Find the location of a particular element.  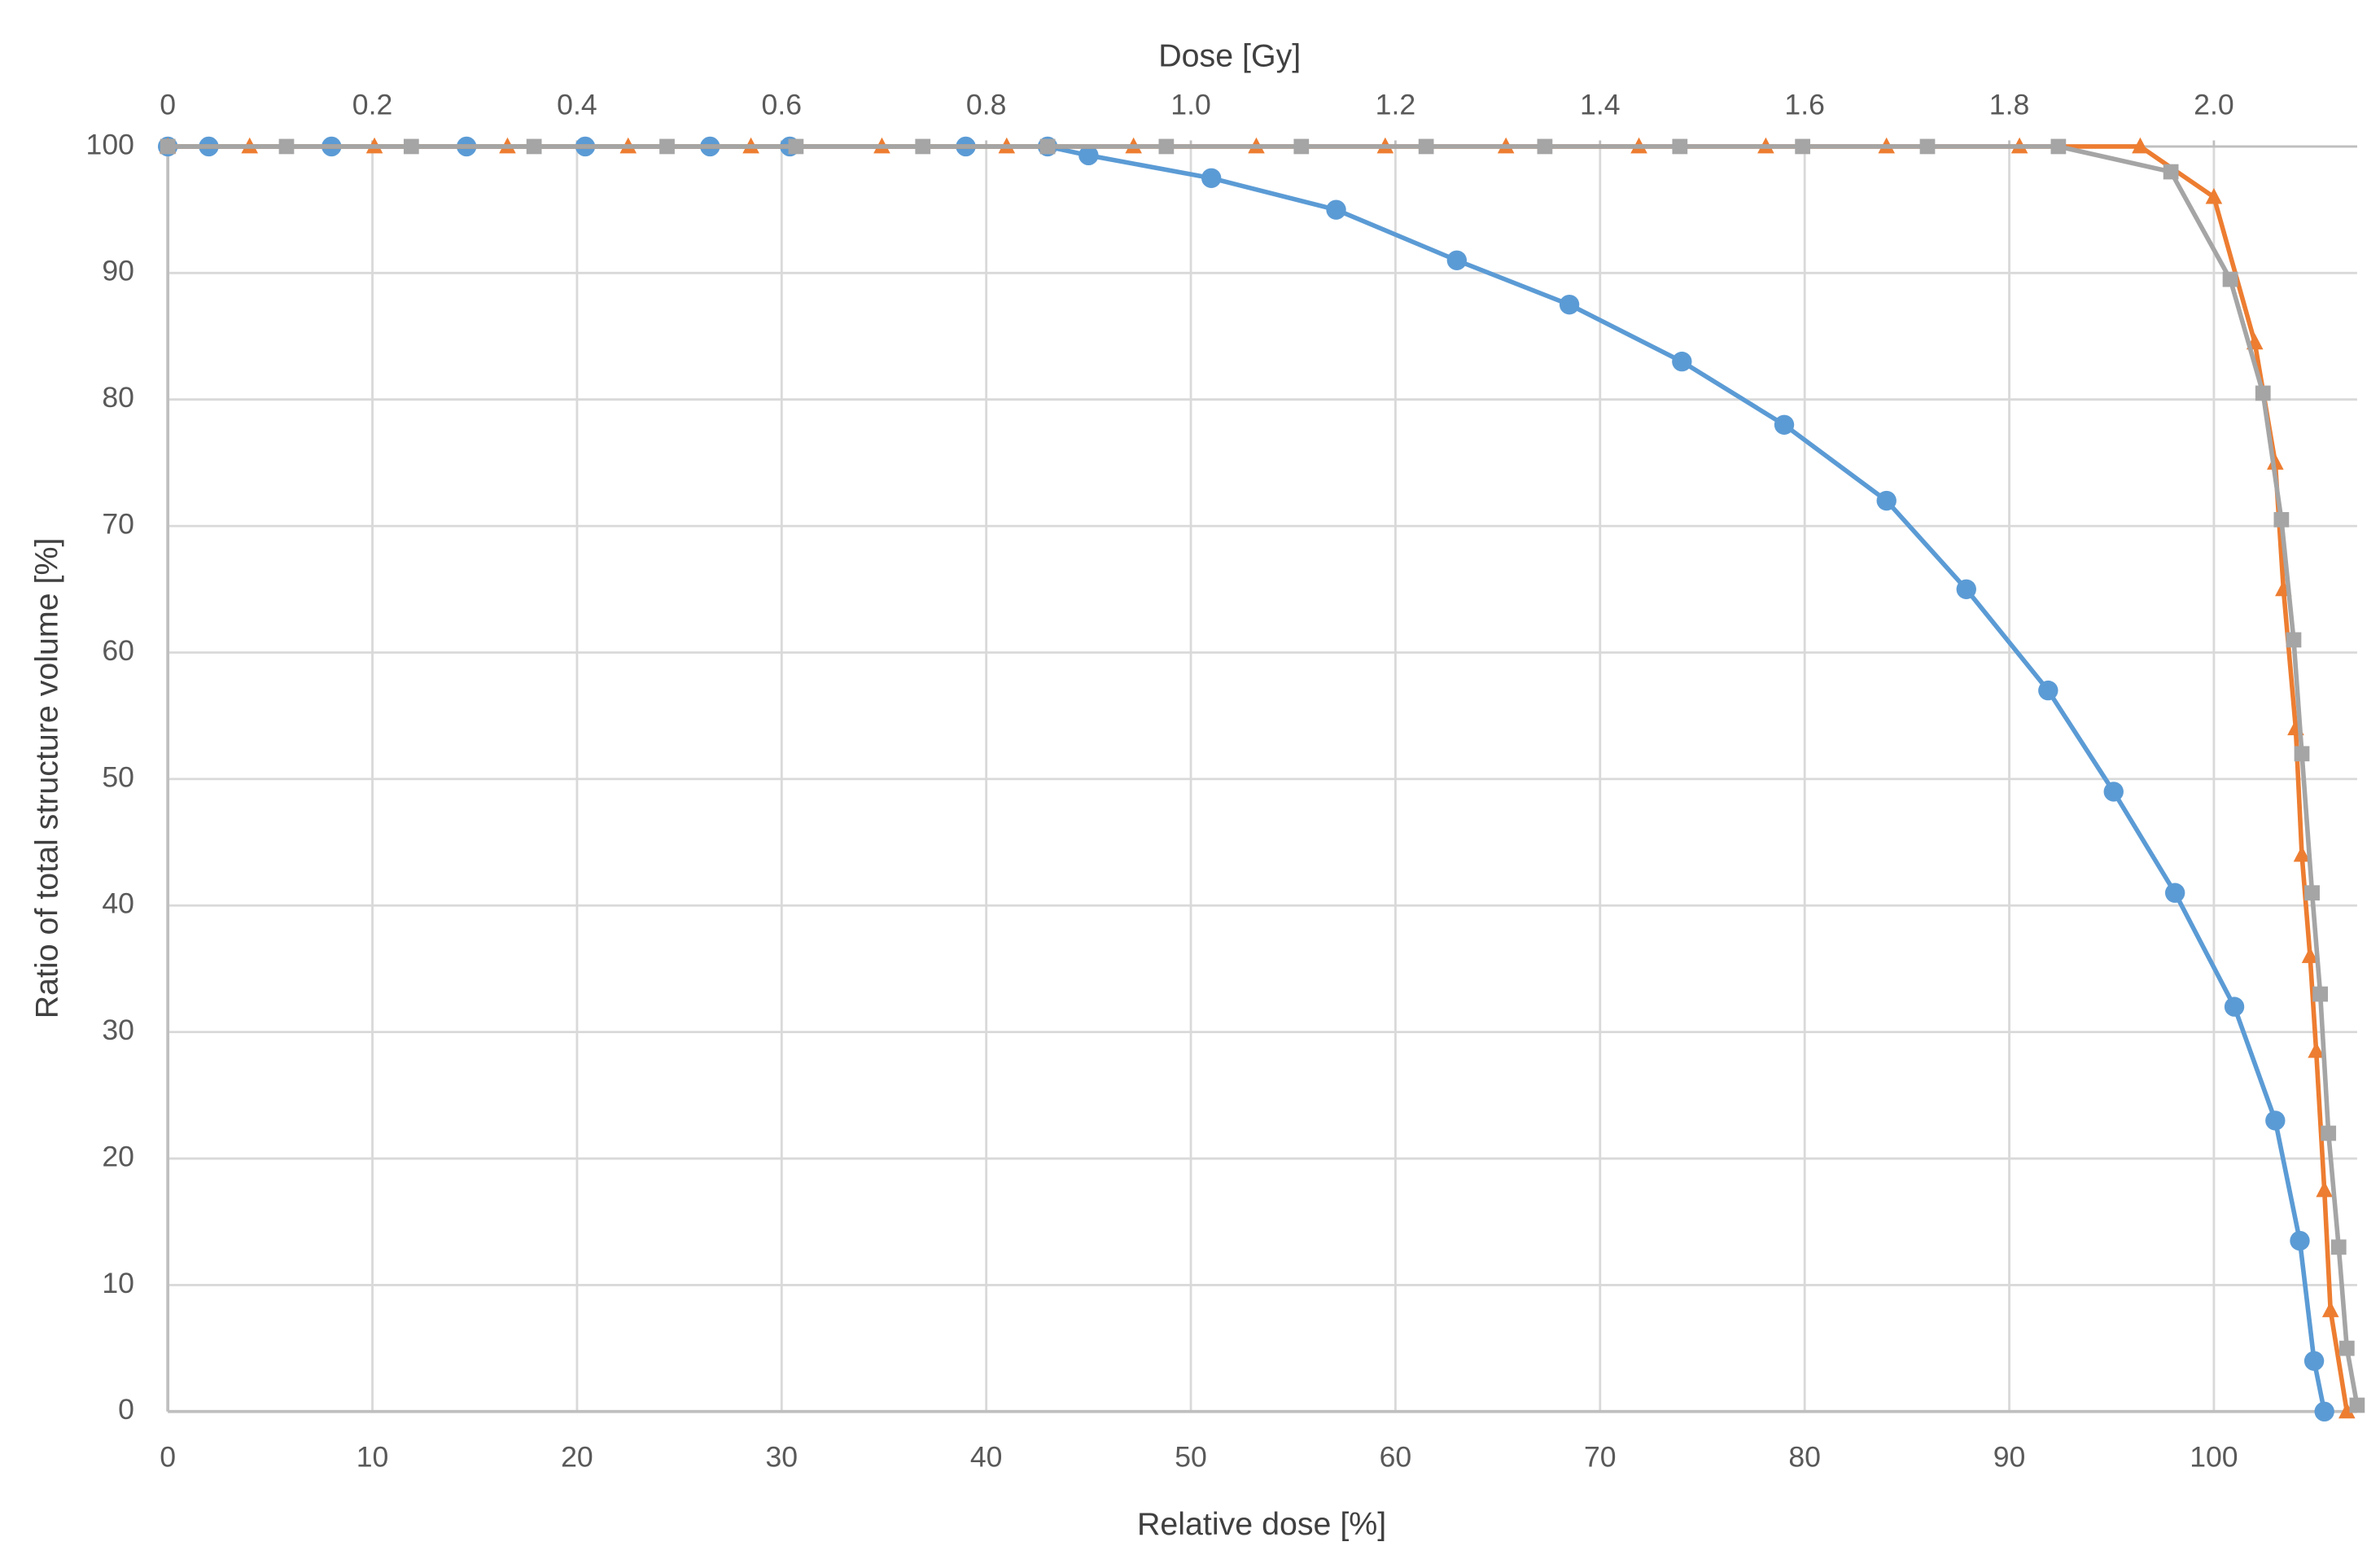

x2-axis-title: Dose [Gy] is located at coordinates (1229, 56).